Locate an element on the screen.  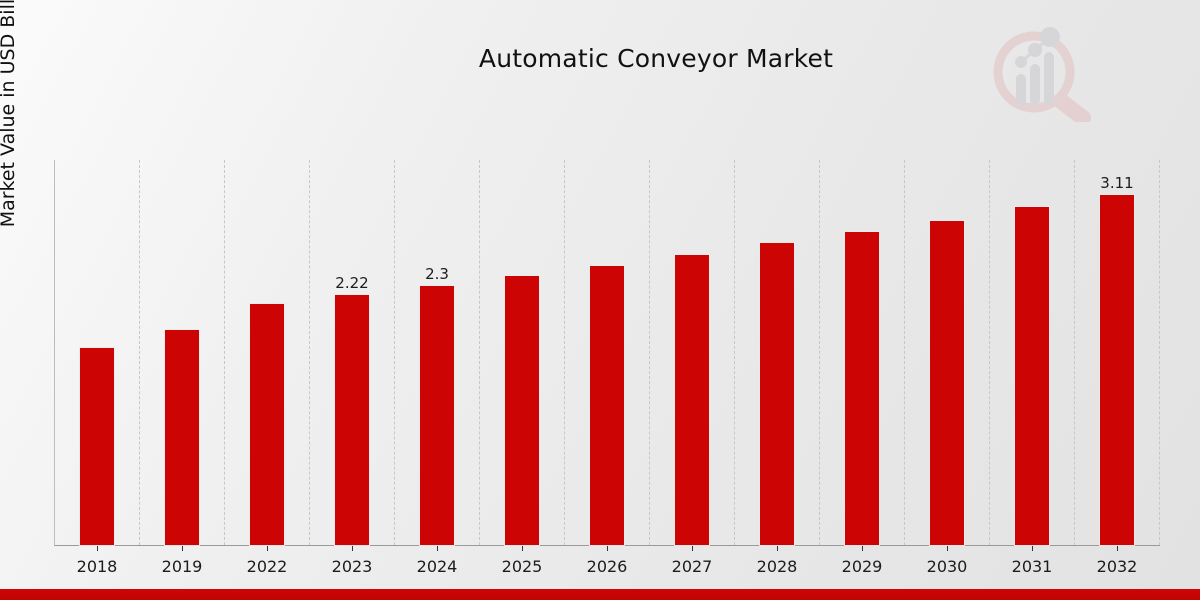
category-cell: 2.3 2024 is located at coordinates (437, 368).